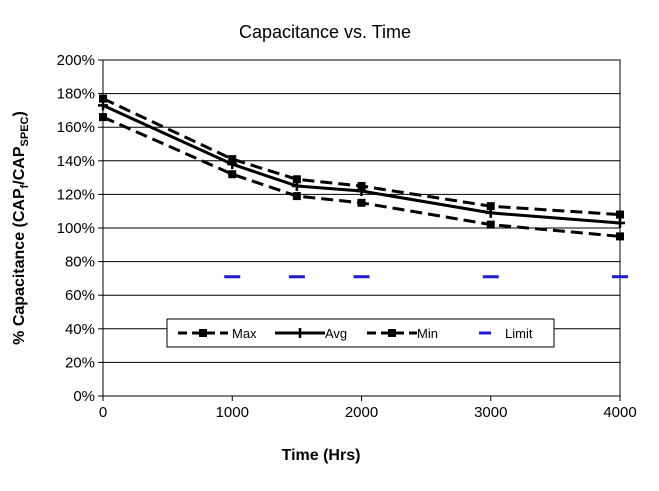  Describe the element at coordinates (76, 60) in the screenshot. I see `y-tick-label: 200%` at that location.